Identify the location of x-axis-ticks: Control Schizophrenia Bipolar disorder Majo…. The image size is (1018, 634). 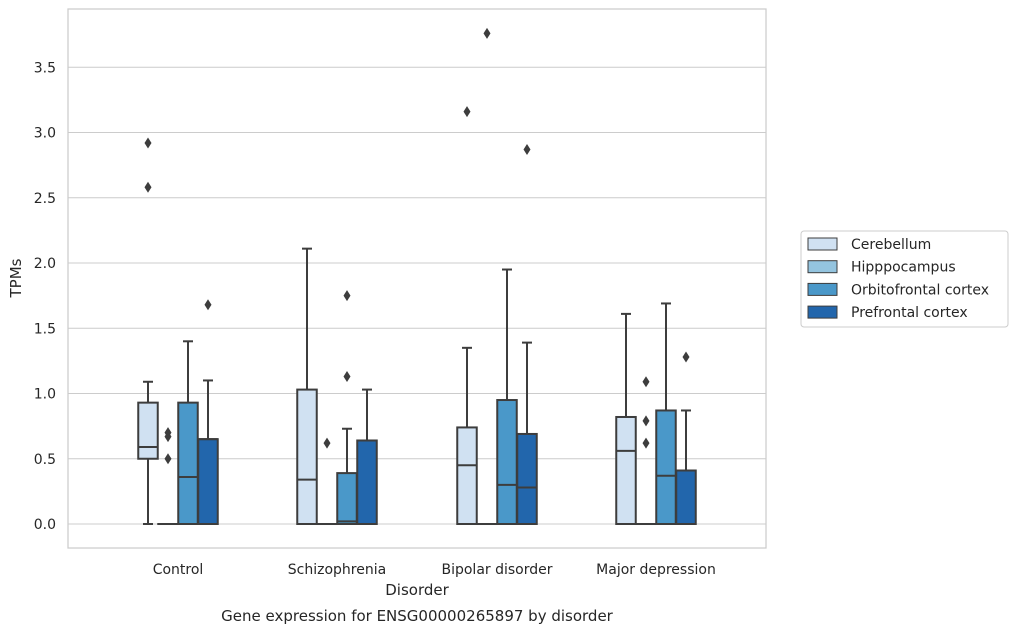
(434, 570).